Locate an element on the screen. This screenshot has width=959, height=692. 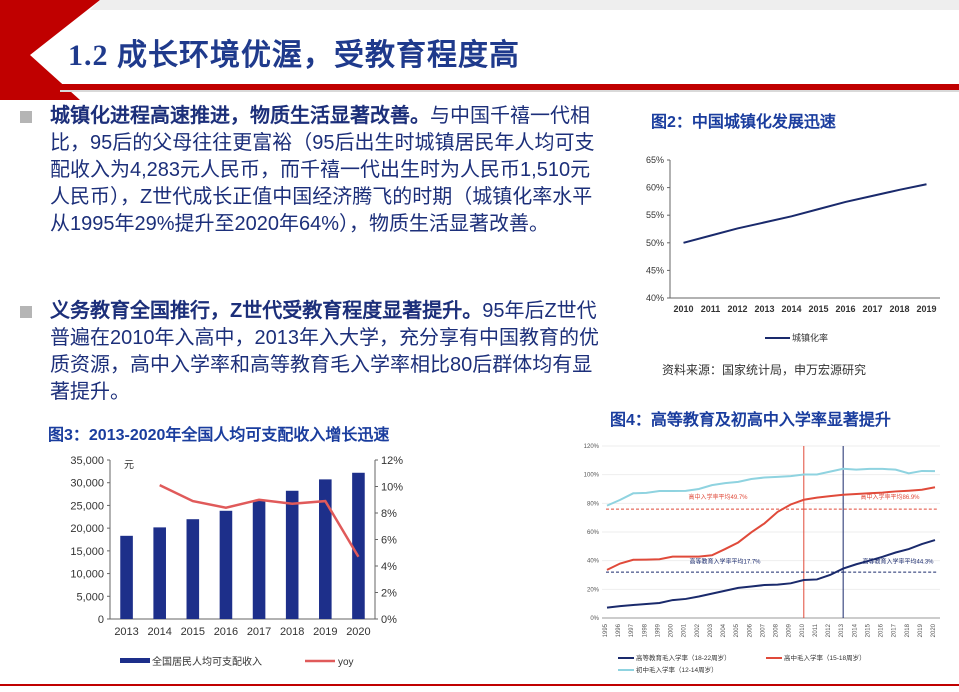
y-tick-label: 100% is located at coordinates (592, 476).